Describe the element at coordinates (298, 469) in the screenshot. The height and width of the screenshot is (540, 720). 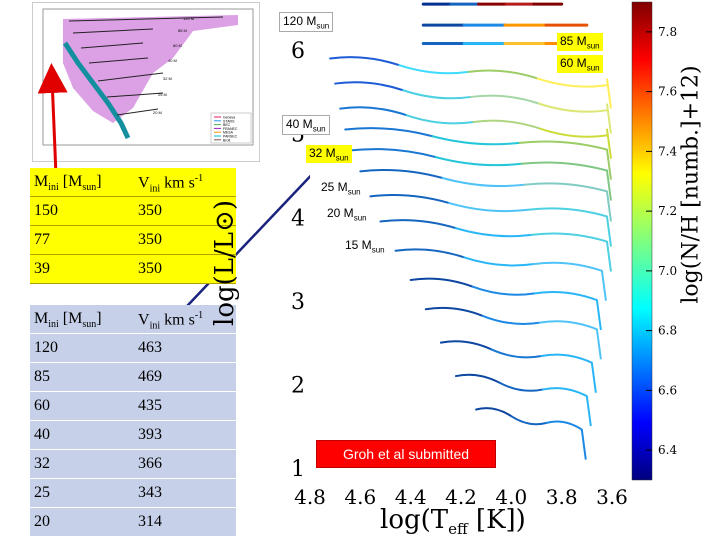
I see `y-tick-label: 1` at that location.